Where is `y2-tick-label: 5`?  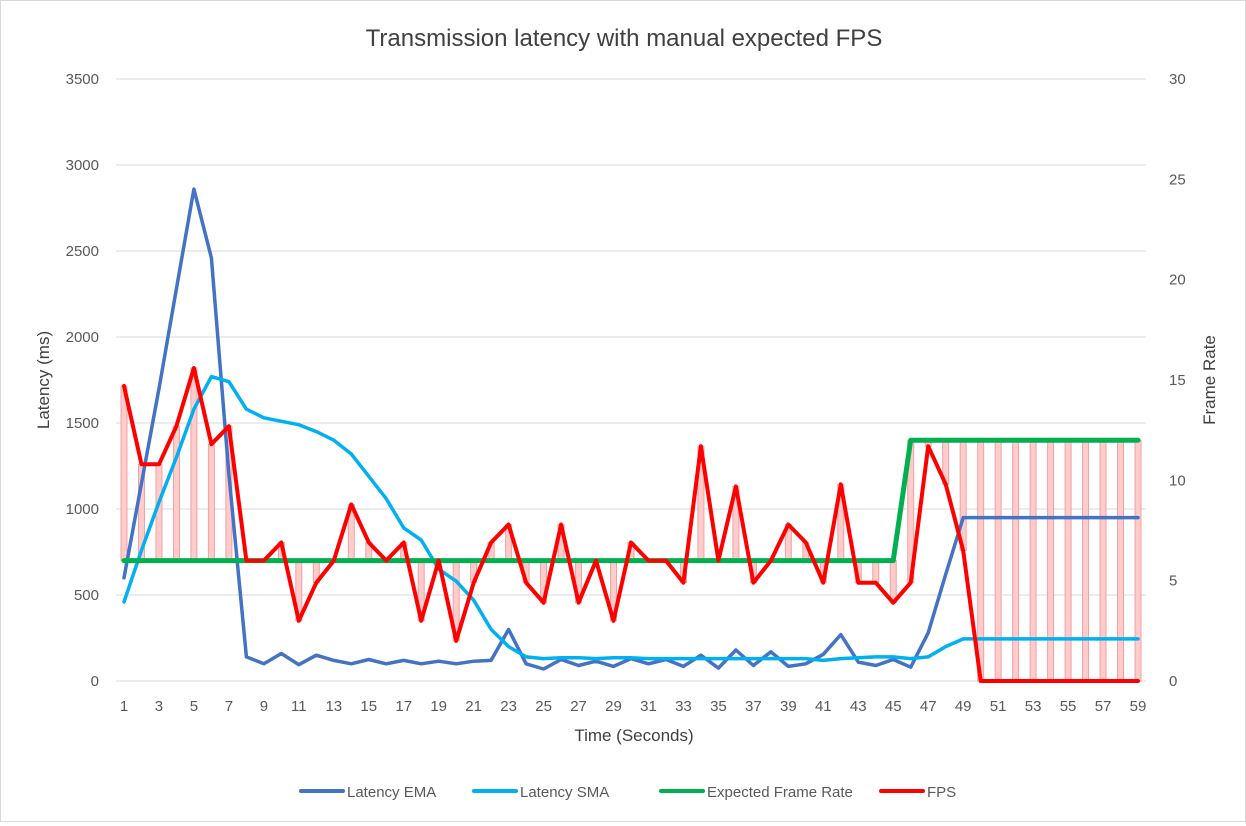
y2-tick-label: 5 is located at coordinates (1173, 581).